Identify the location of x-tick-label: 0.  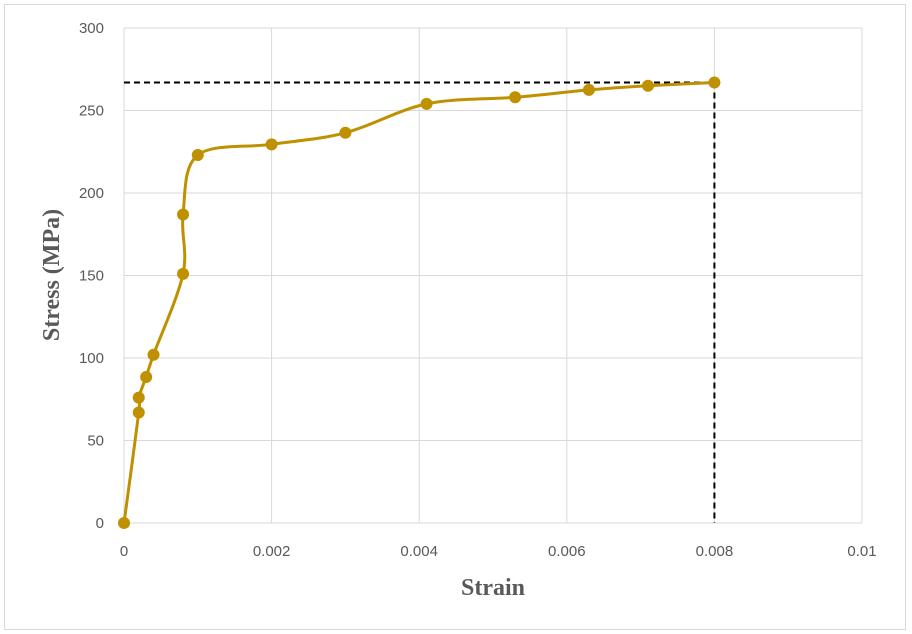
(124, 551).